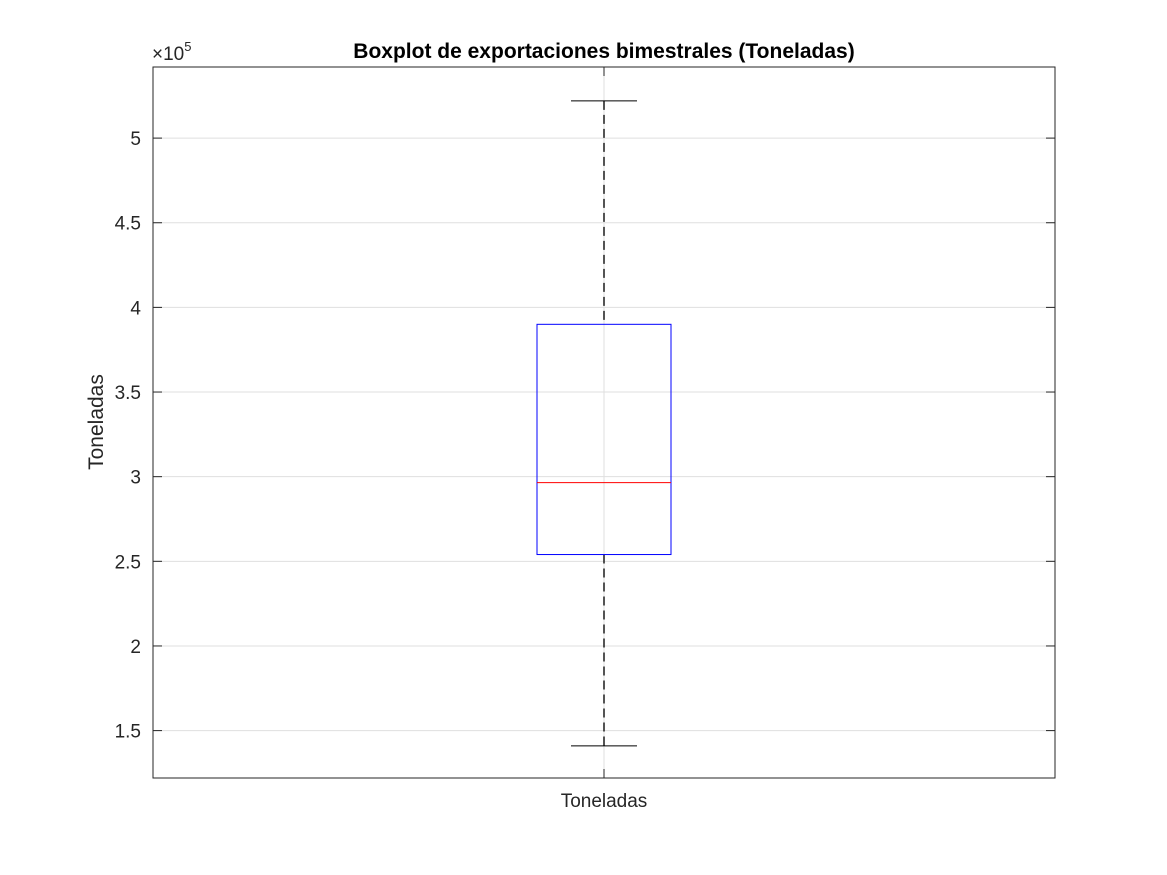  Describe the element at coordinates (135, 478) in the screenshot. I see `y-tick-label: 3` at that location.